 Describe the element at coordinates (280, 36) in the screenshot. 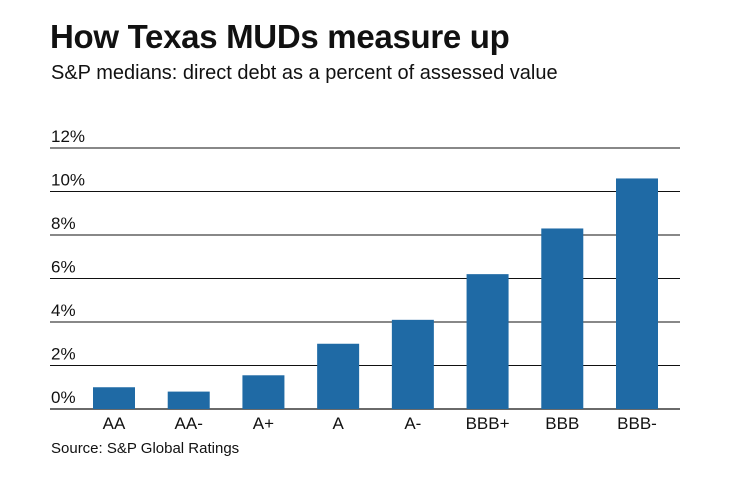

I see `chart-title: How Texas MUDs measure up` at that location.